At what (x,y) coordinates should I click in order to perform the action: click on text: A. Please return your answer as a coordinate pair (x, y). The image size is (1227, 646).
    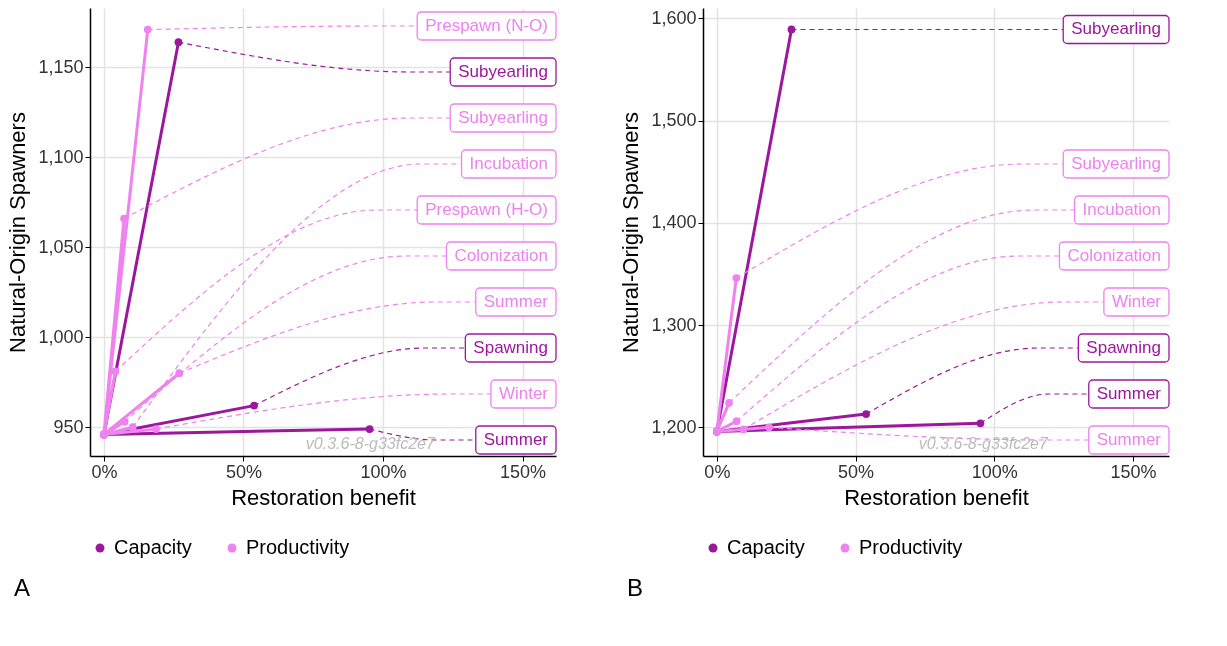
    Looking at the image, I should click on (22, 588).